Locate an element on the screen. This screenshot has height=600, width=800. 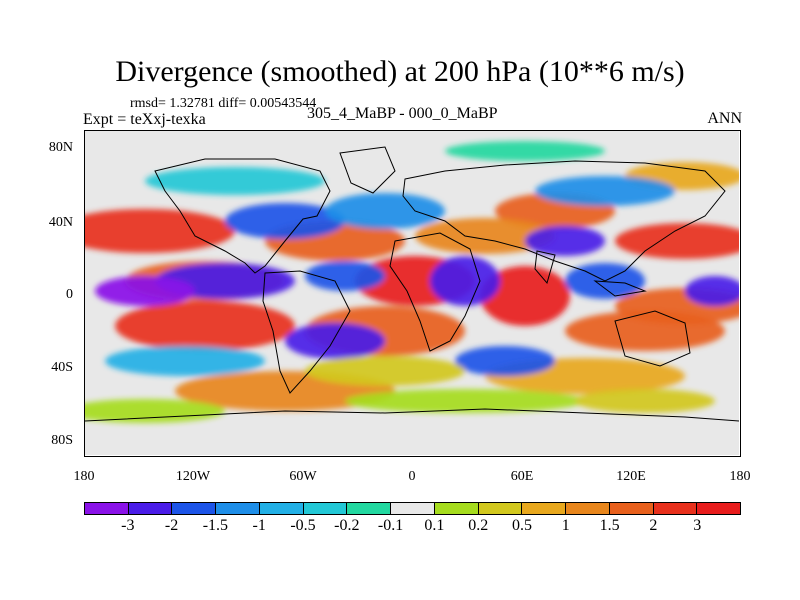
lat-tick-label: 40N is located at coordinates (60, 222).